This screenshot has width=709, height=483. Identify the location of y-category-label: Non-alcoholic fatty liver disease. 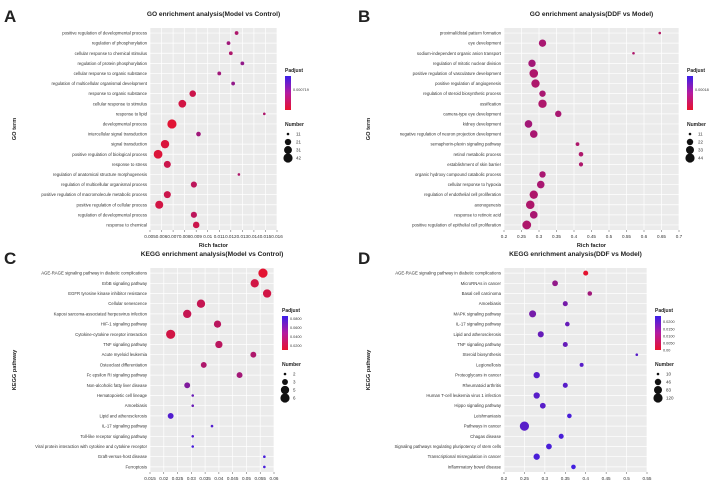
(117, 385).